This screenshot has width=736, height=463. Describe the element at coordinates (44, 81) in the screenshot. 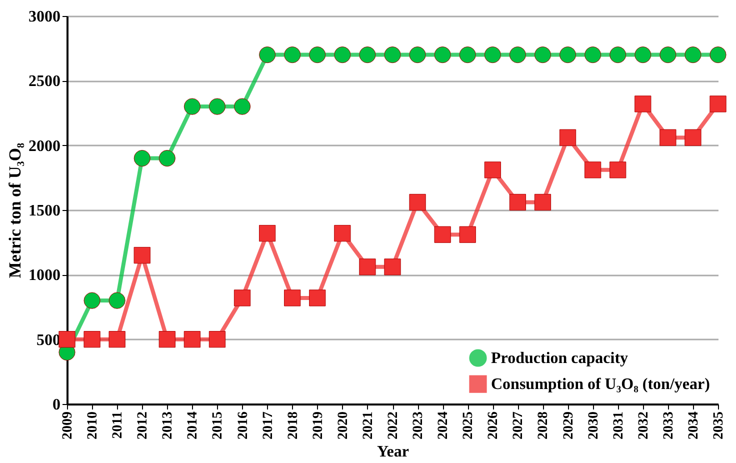

I see `y-tick-label: 2500` at that location.